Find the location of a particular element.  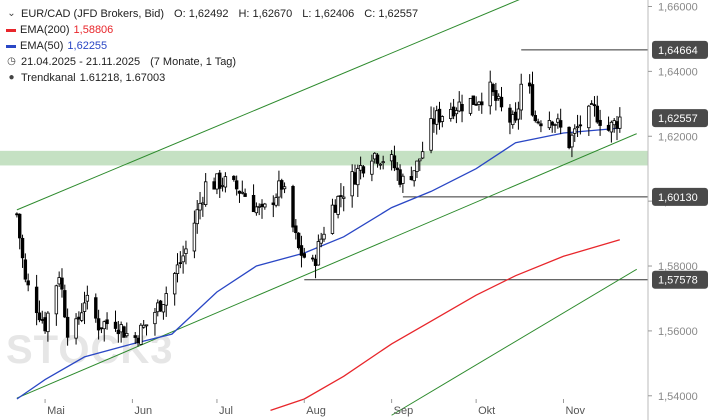

channel-values: 1.61218, 1.67003 is located at coordinates (122, 78).